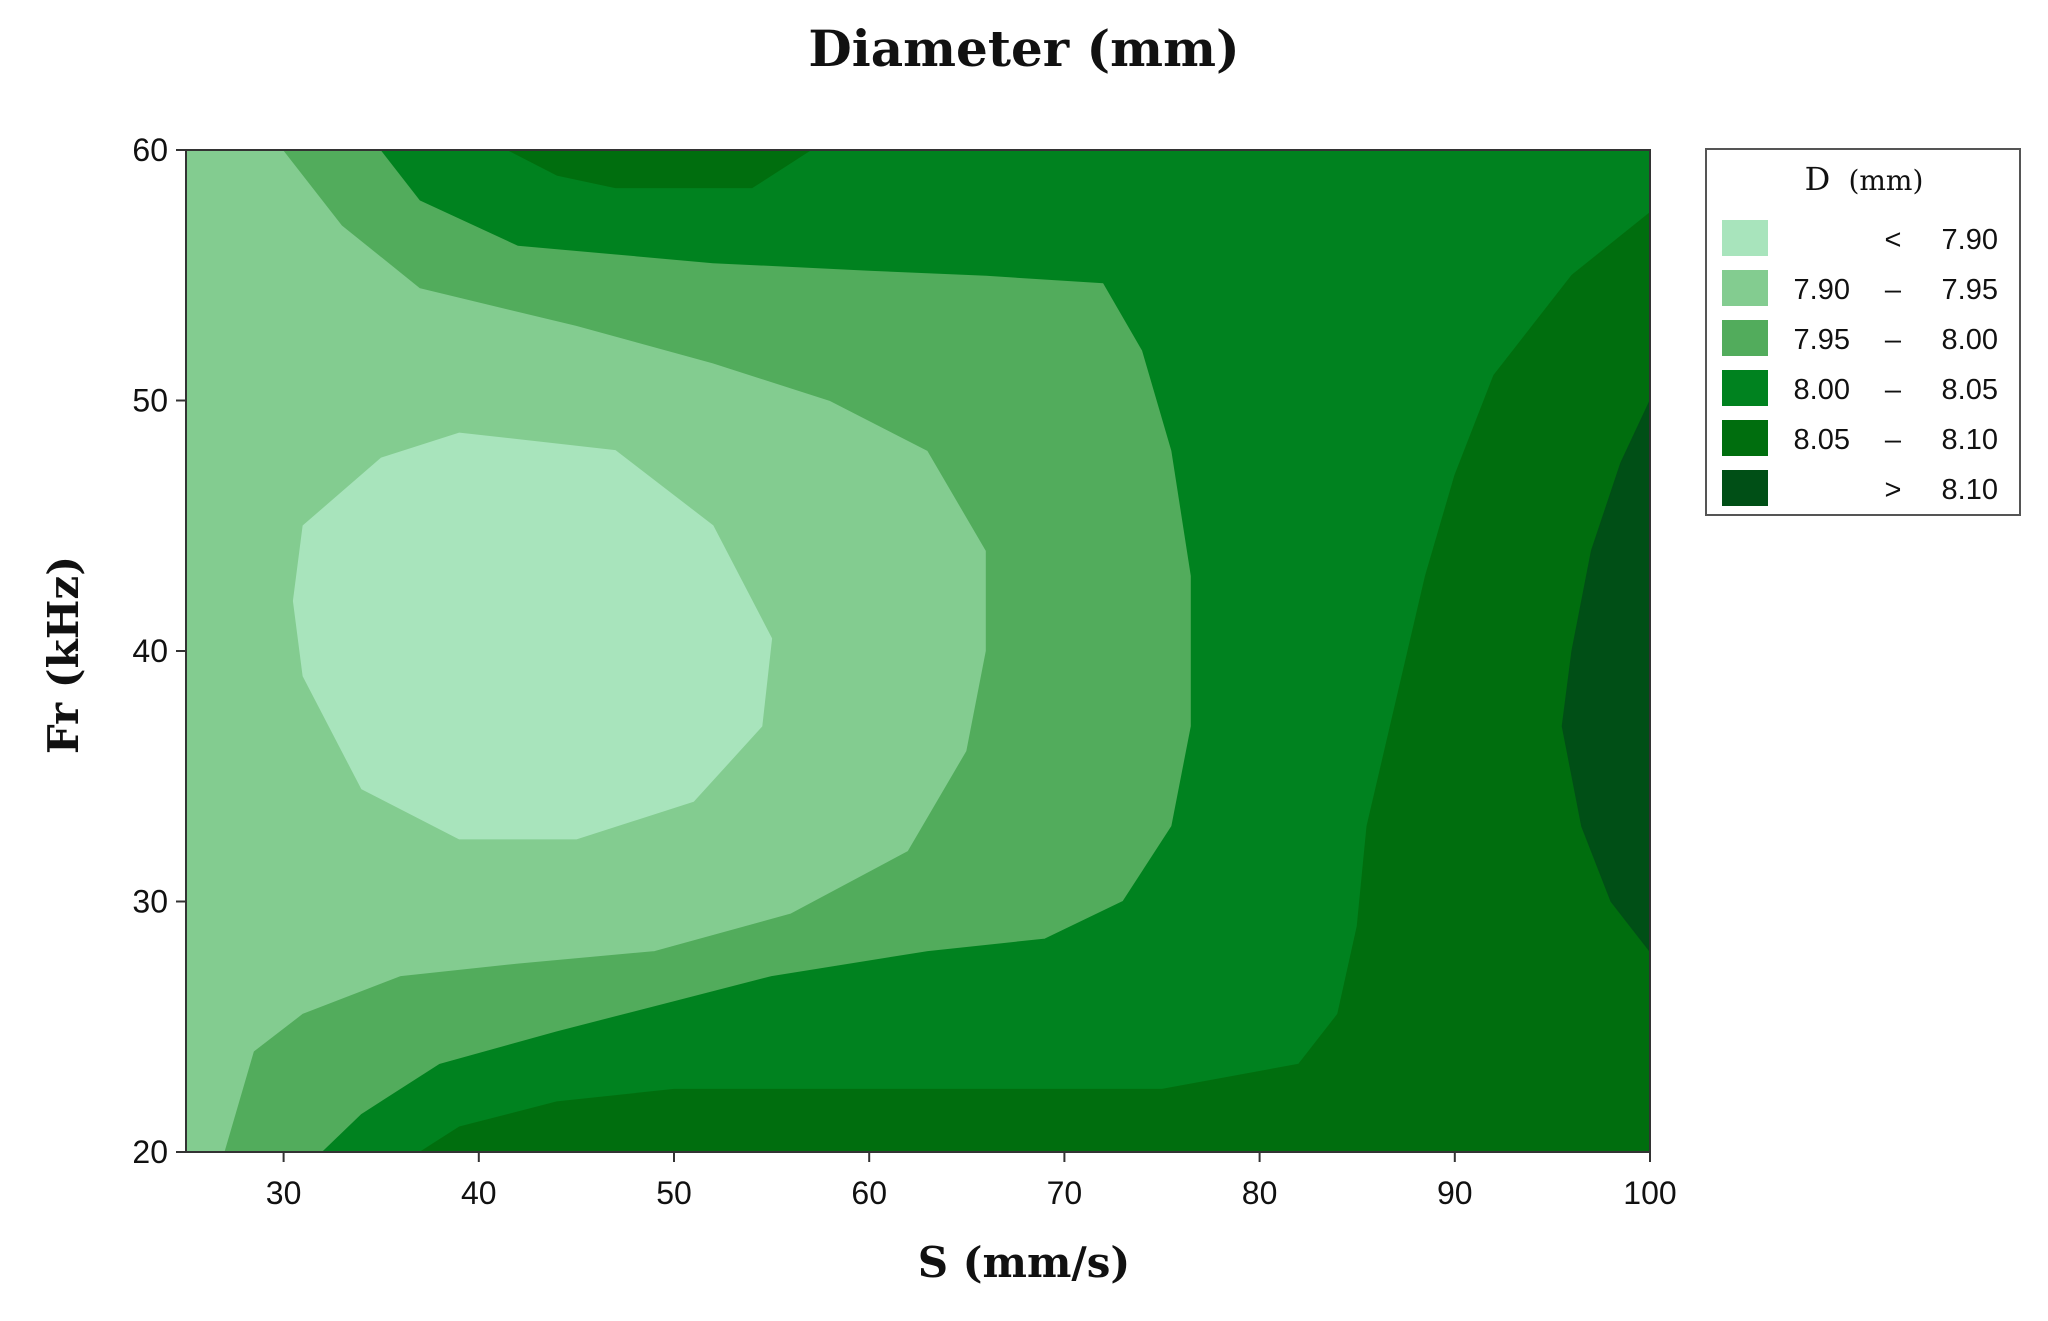  What do you see at coordinates (1860, 438) in the screenshot?
I see `legend-entry: 8.05 – 8.10` at bounding box center [1860, 438].